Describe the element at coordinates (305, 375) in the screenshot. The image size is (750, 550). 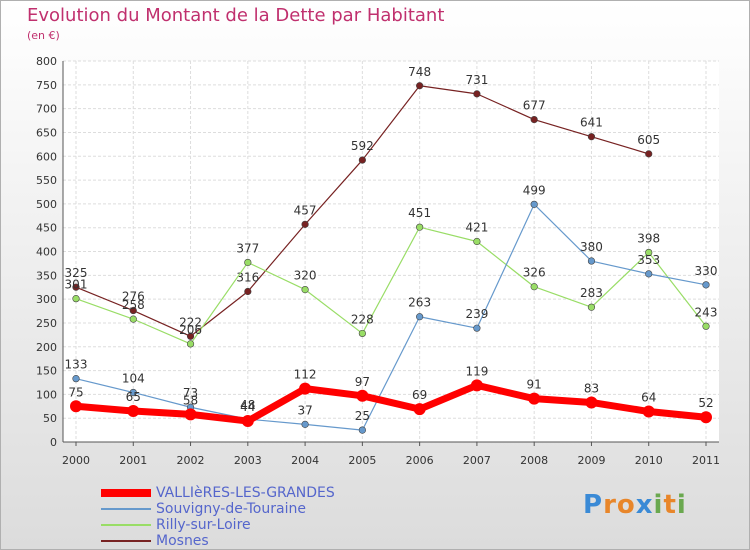
I see `data-label: 112` at that location.